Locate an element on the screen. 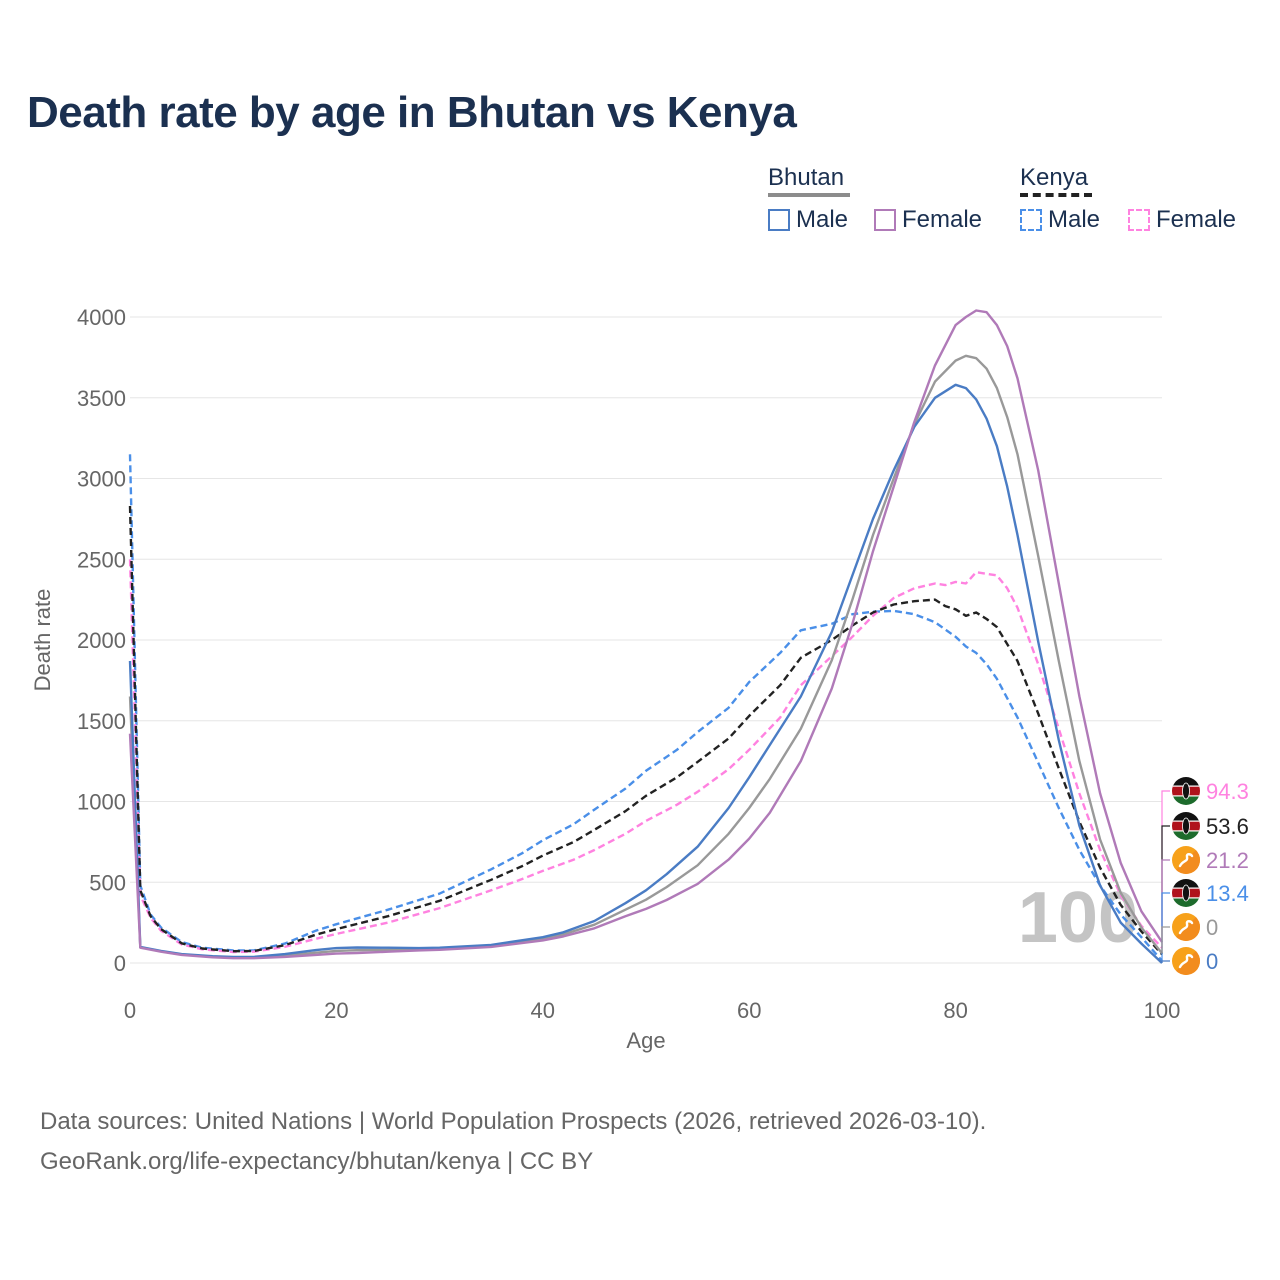 This screenshot has width=1280, height=1280. legend-group-name: Kenya is located at coordinates (1054, 177).